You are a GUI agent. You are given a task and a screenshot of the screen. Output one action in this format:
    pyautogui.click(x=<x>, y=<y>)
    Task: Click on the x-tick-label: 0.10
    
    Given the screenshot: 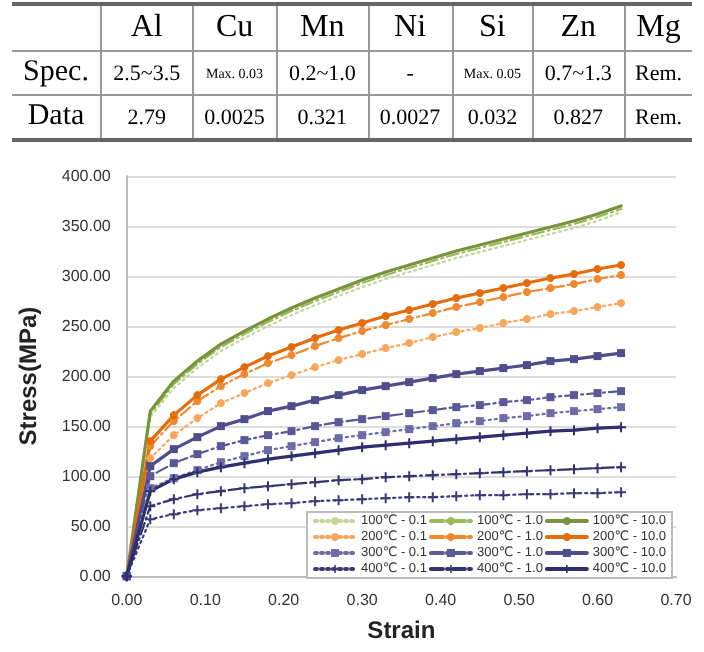 What is the action you would take?
    pyautogui.click(x=205, y=600)
    